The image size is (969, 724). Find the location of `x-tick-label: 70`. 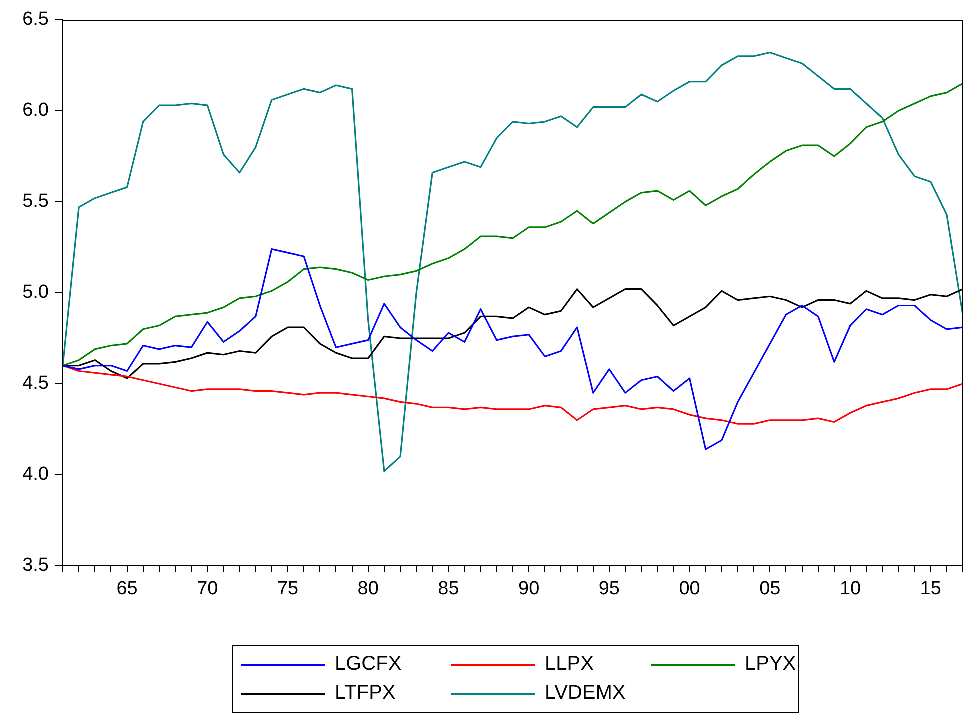

x-tick-label: 70 is located at coordinates (207, 589).